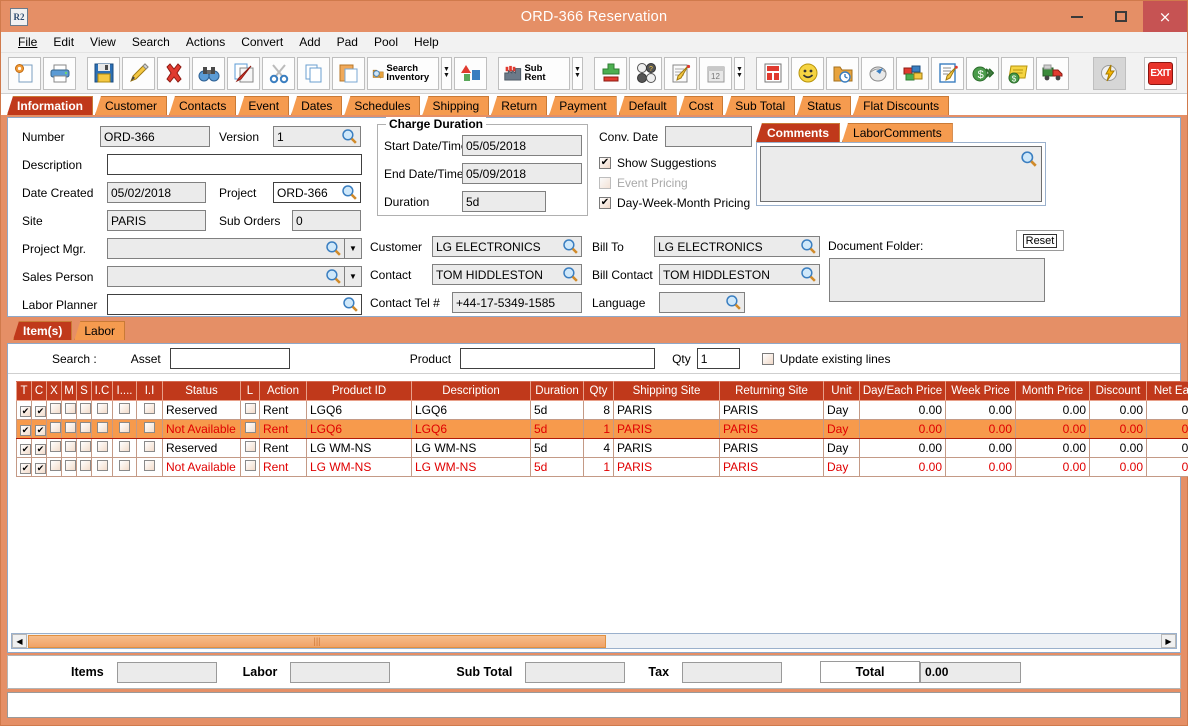 The width and height of the screenshot is (1188, 726). Describe the element at coordinates (278, 73) in the screenshot. I see `cut-scissors-icon` at that location.